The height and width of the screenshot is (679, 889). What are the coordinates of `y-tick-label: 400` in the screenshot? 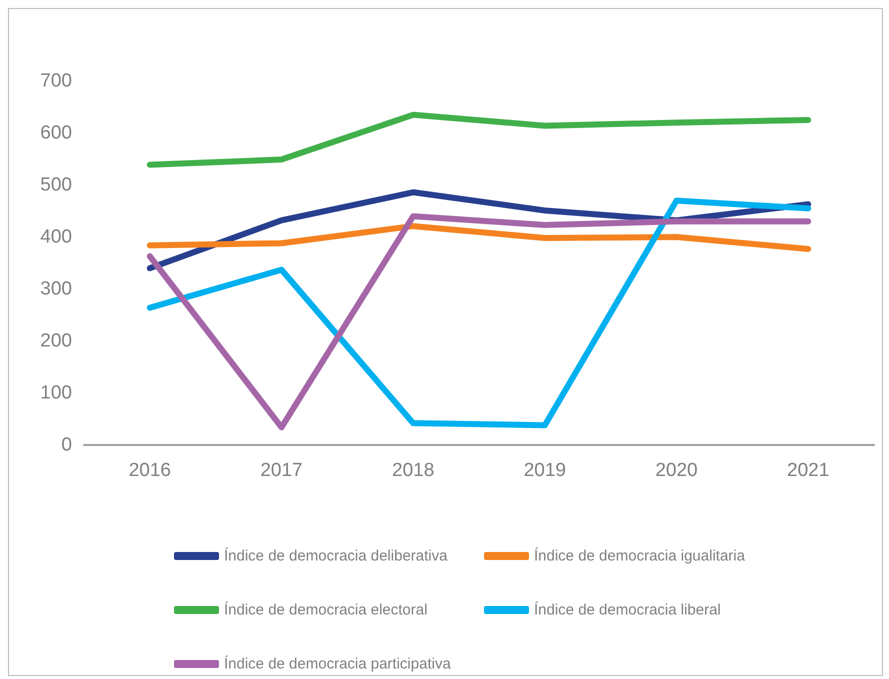 It's located at (56, 237).